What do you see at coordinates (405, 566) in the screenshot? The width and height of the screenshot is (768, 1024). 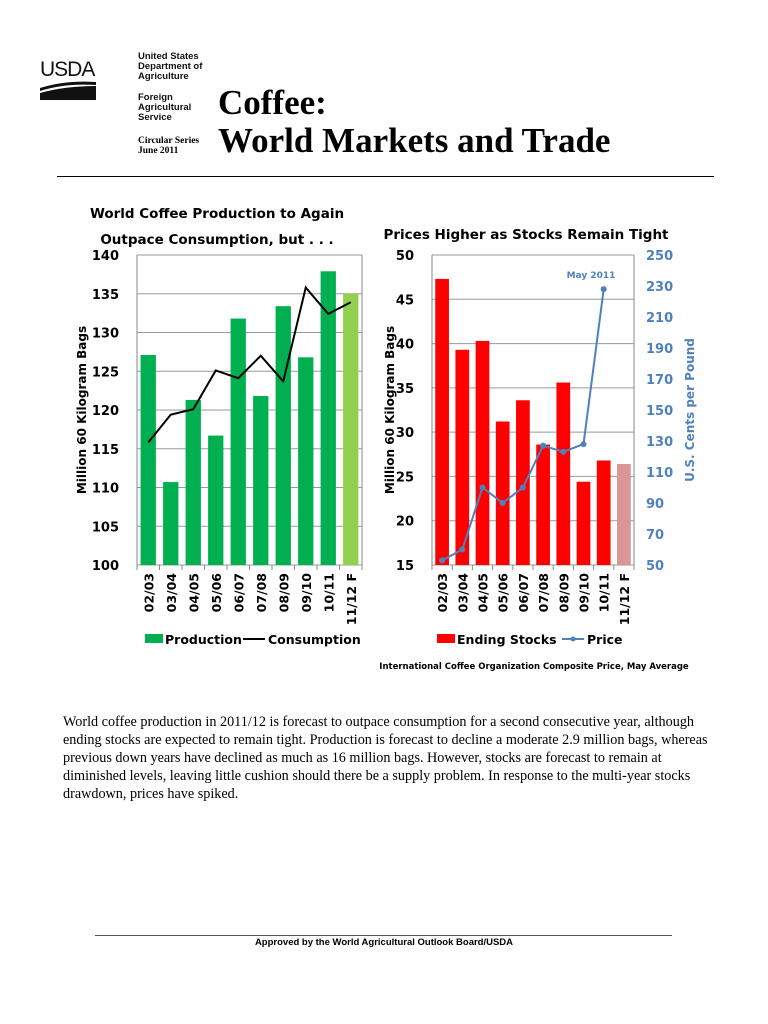 I see `y-tick-label: 15` at bounding box center [405, 566].